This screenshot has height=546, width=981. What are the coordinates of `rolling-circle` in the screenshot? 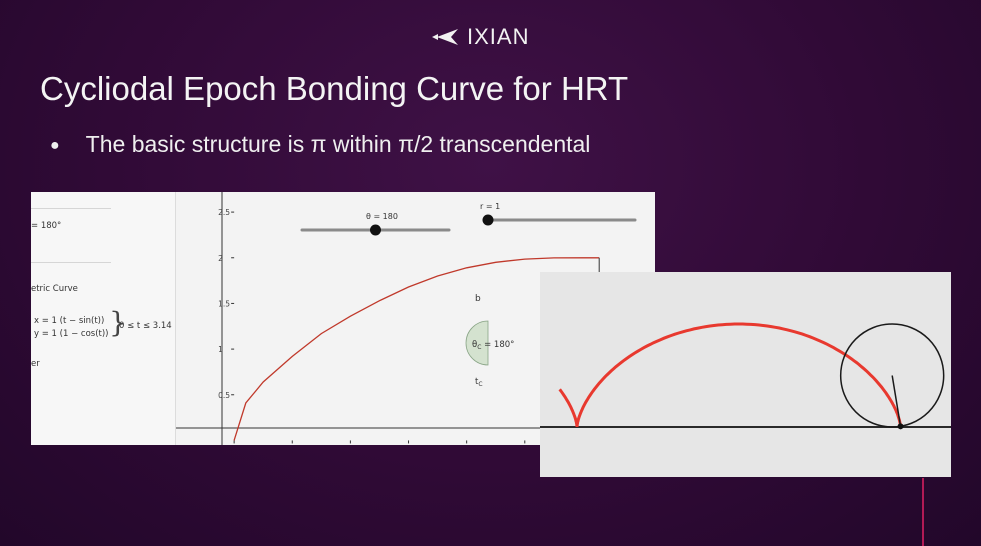 It's located at (892, 375).